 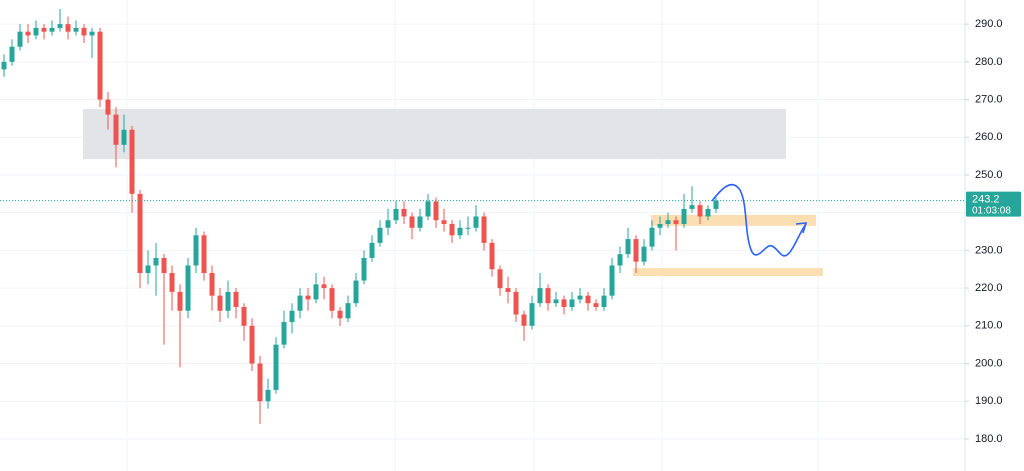 I want to click on y-tick-label: 280.0, so click(x=989, y=62).